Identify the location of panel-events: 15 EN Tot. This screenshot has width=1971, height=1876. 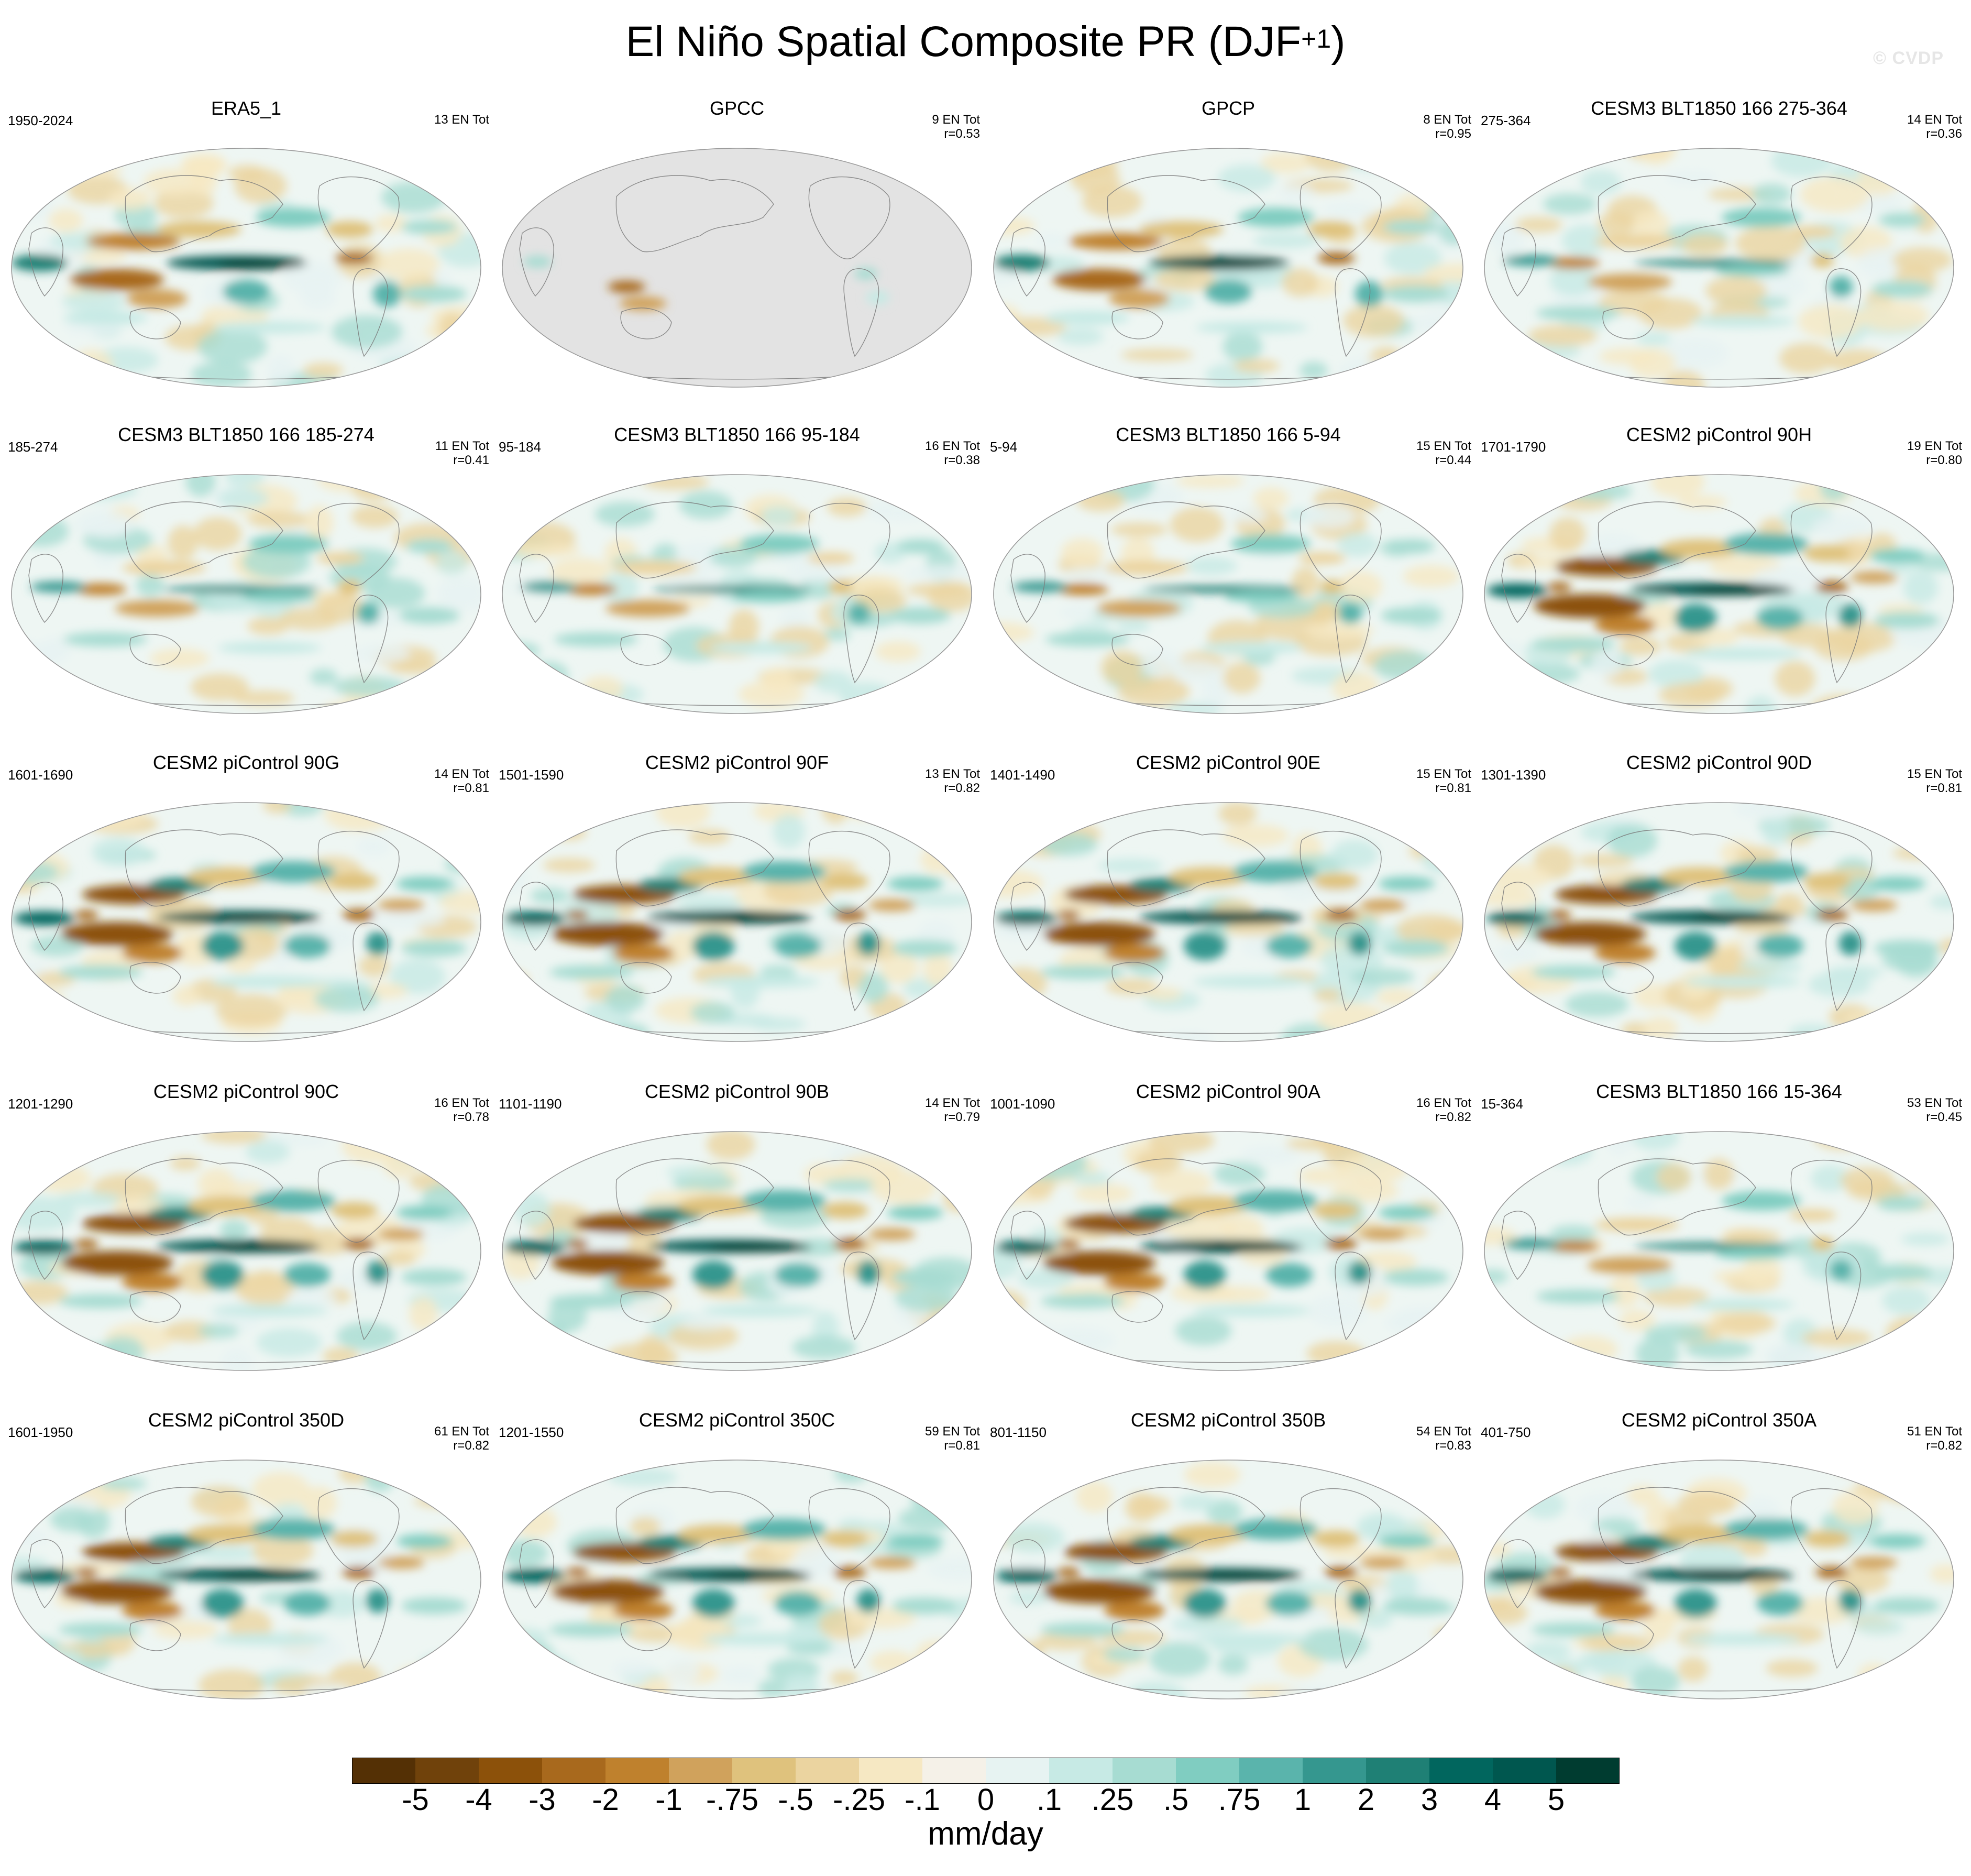
(1935, 774).